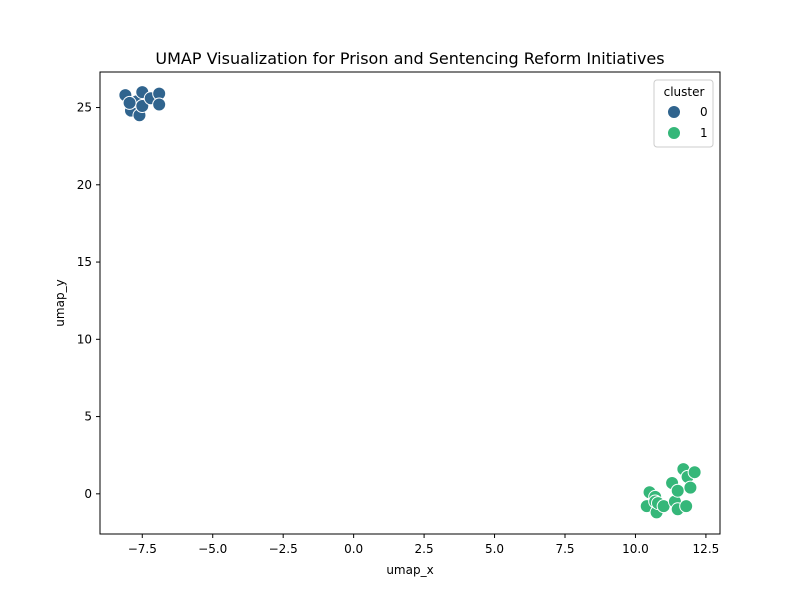 This screenshot has width=800, height=600. What do you see at coordinates (494, 549) in the screenshot?
I see `x-tick-label: 5.0` at bounding box center [494, 549].